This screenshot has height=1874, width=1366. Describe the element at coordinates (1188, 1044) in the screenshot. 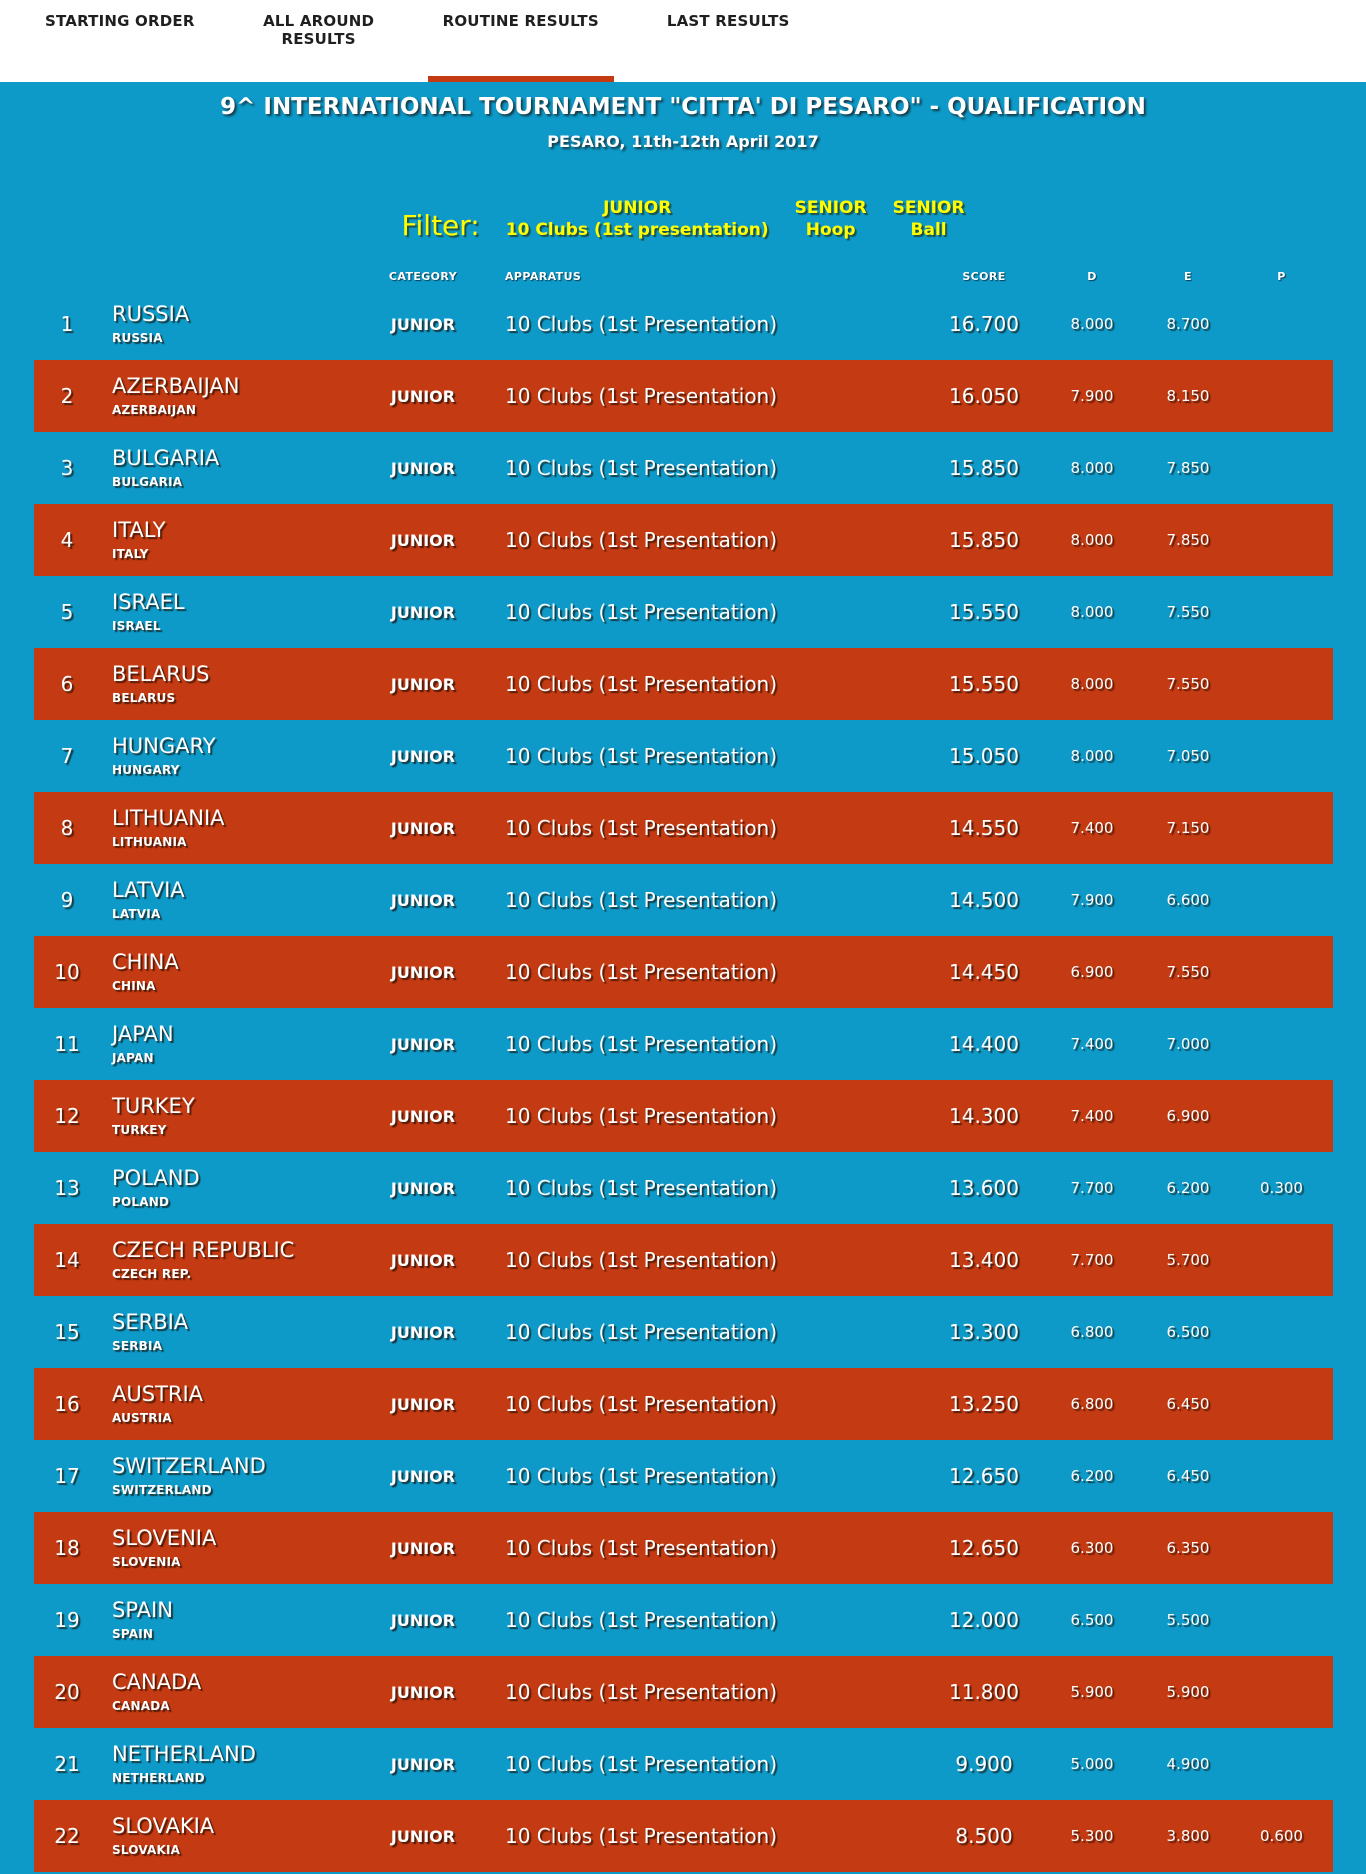

I see `e-score-cell: 7.000` at that location.